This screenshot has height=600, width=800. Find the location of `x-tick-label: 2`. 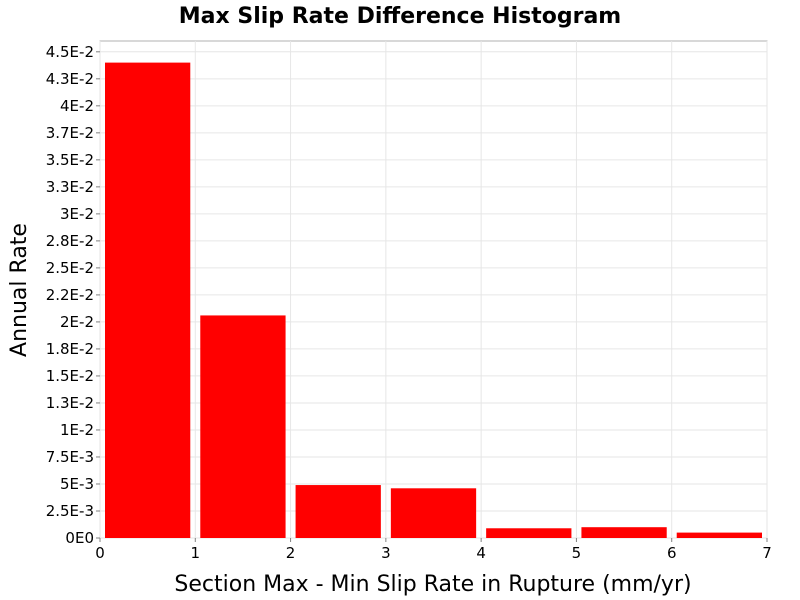

x-tick-label: 2 is located at coordinates (291, 553).